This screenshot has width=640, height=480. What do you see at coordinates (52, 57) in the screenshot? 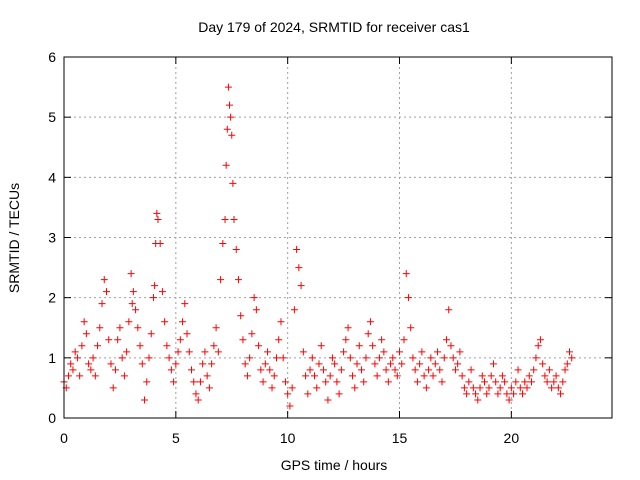
I see `y-tick-label: 6` at bounding box center [52, 57].